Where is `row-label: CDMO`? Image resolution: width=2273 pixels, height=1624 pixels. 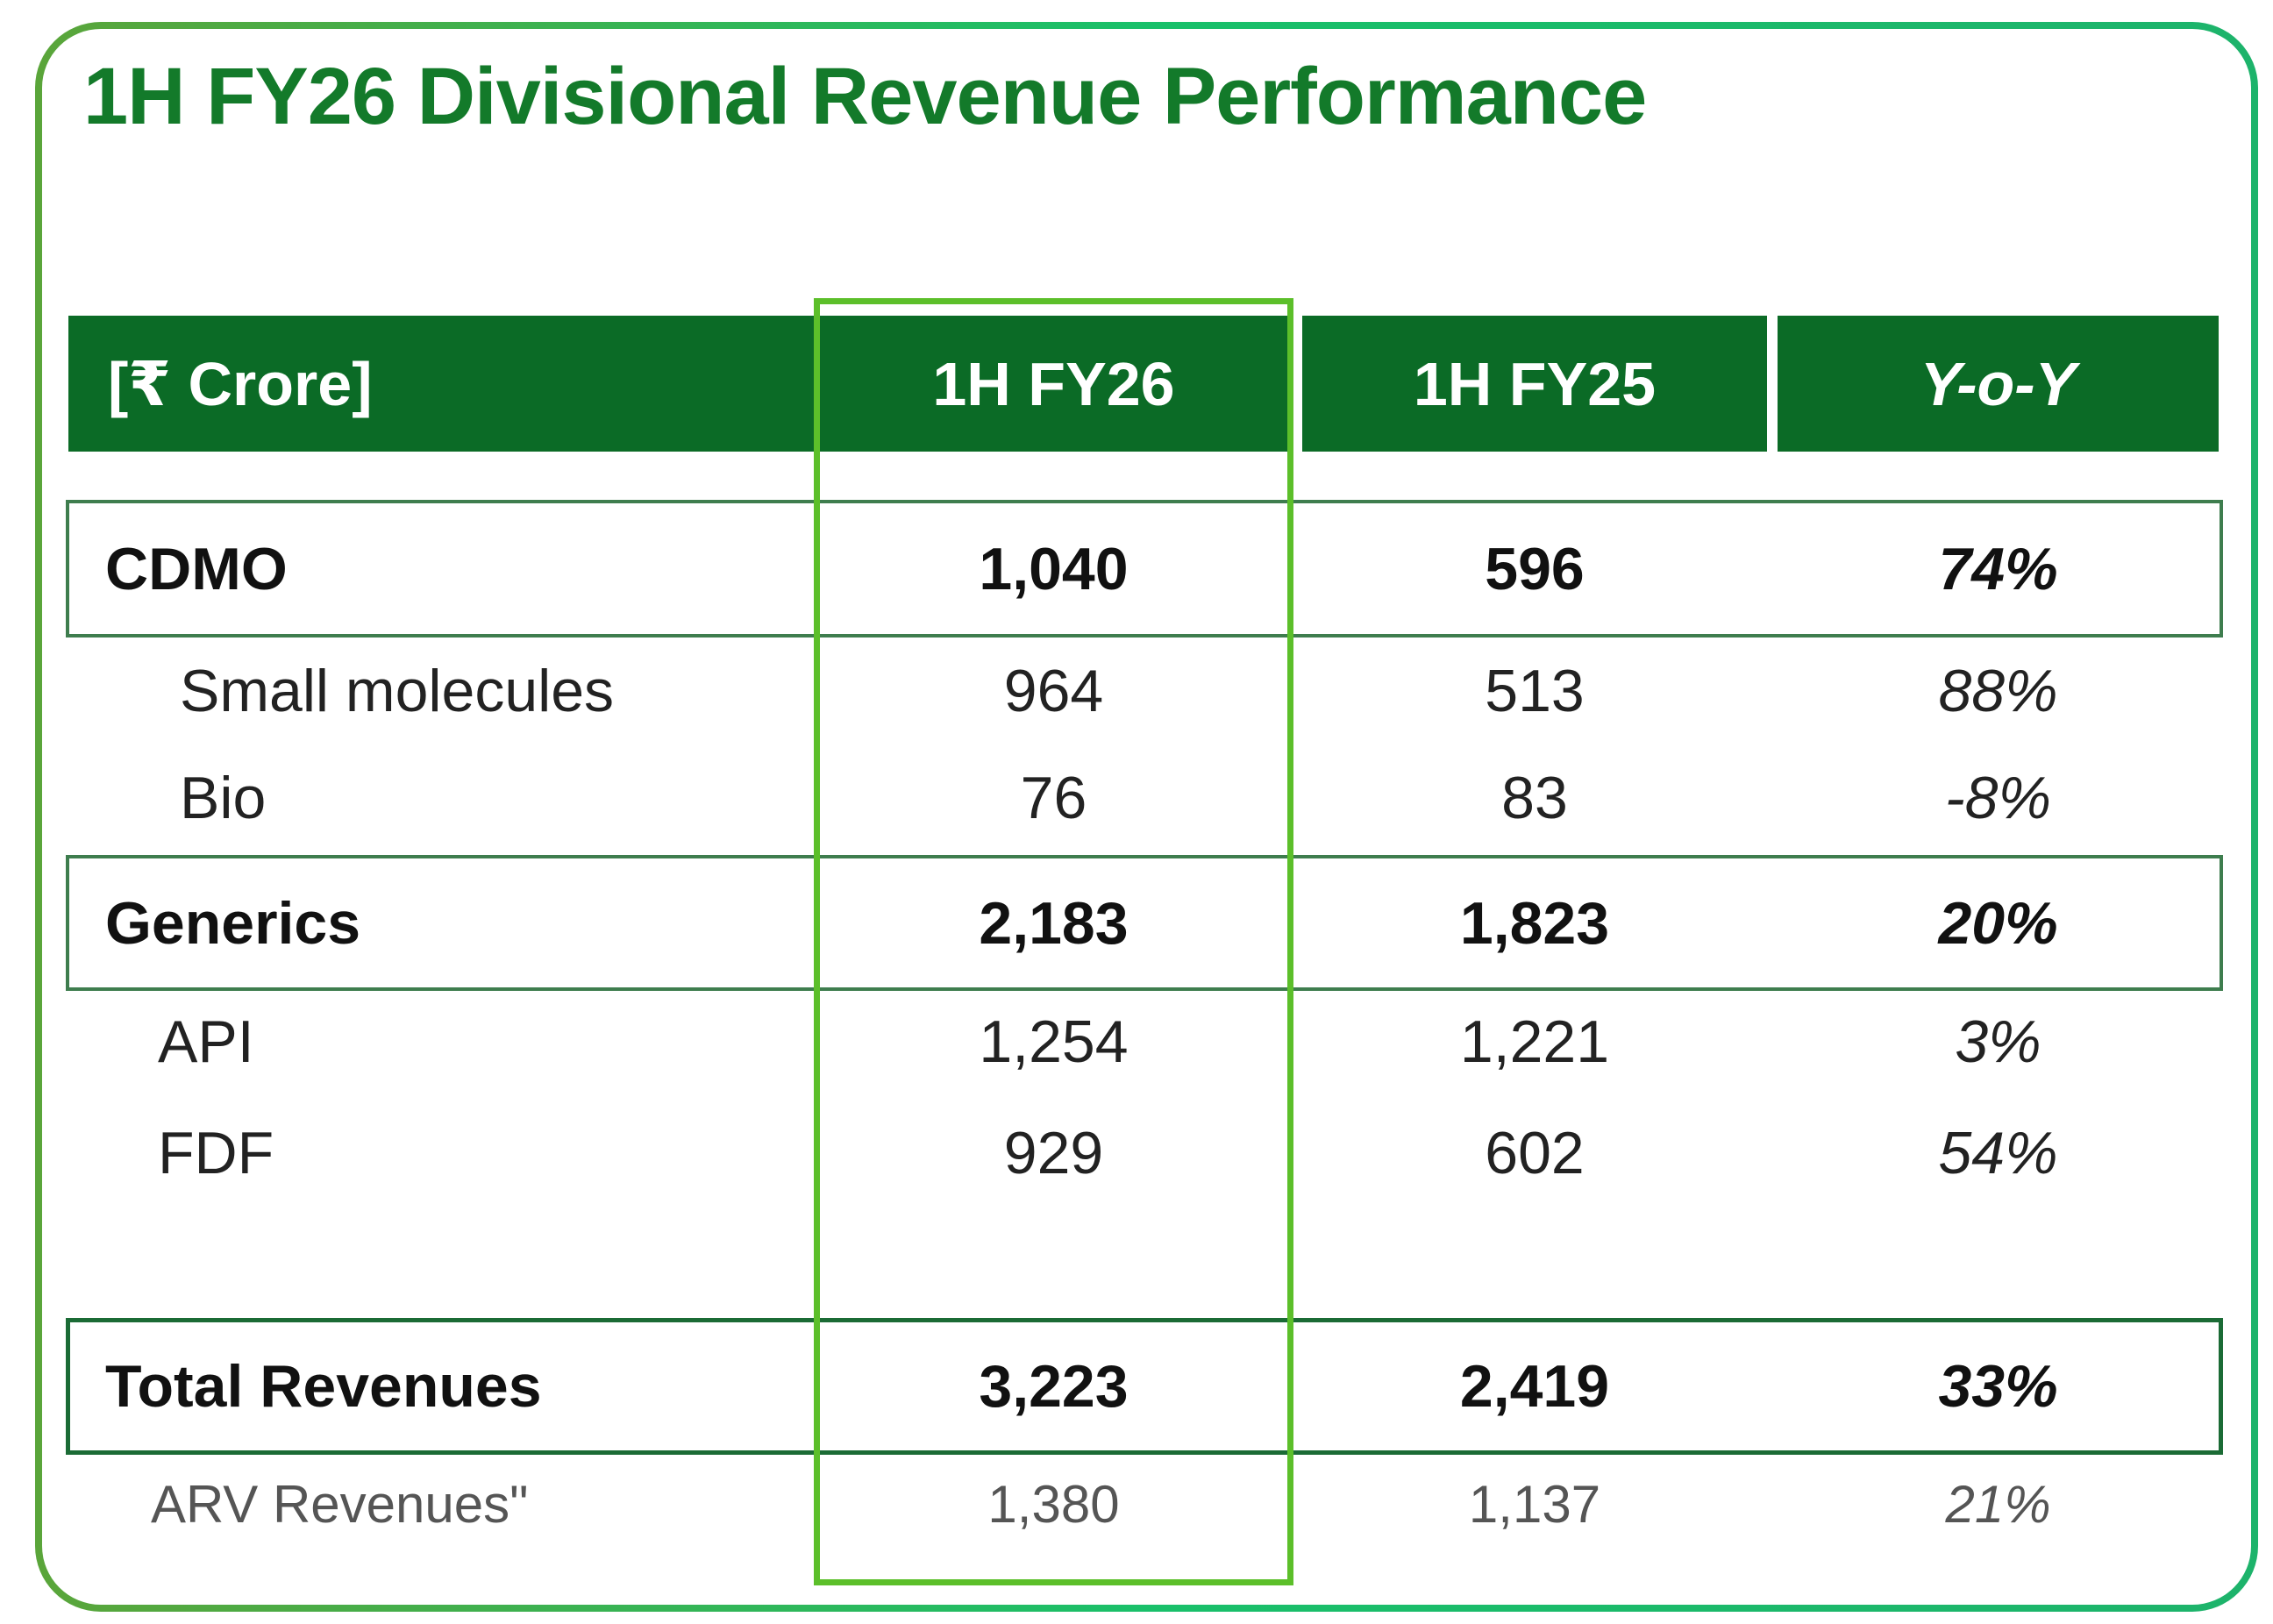 row-label: CDMO is located at coordinates (196, 569).